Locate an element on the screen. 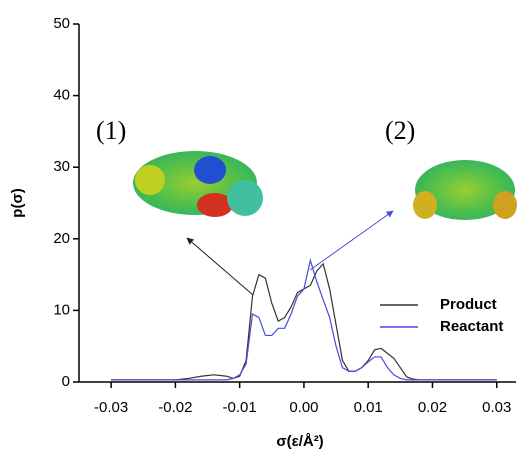  x-tick-label: -0.02 is located at coordinates (175, 407).